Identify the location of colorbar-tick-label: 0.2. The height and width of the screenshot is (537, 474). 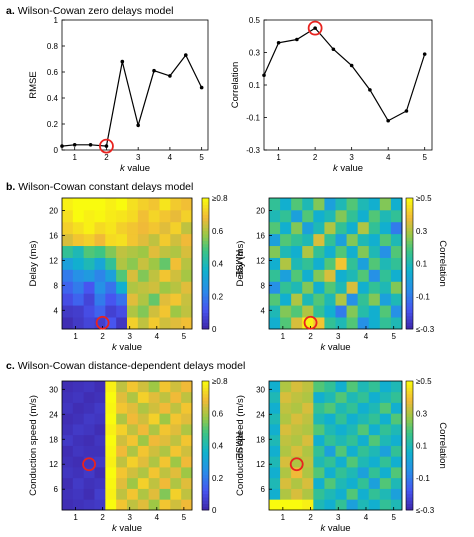
(218, 478).